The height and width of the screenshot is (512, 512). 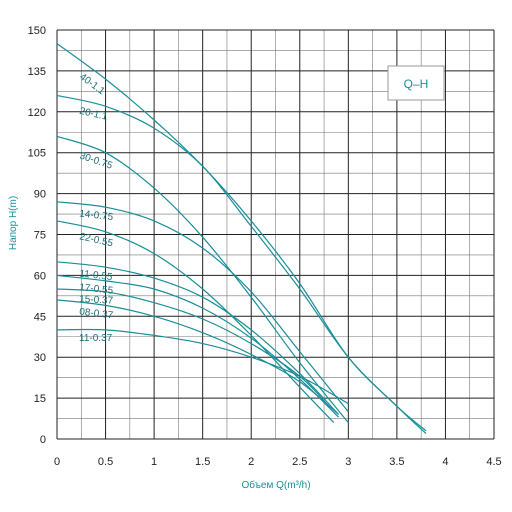 I want to click on y-tick-label: 90, so click(x=40, y=195).